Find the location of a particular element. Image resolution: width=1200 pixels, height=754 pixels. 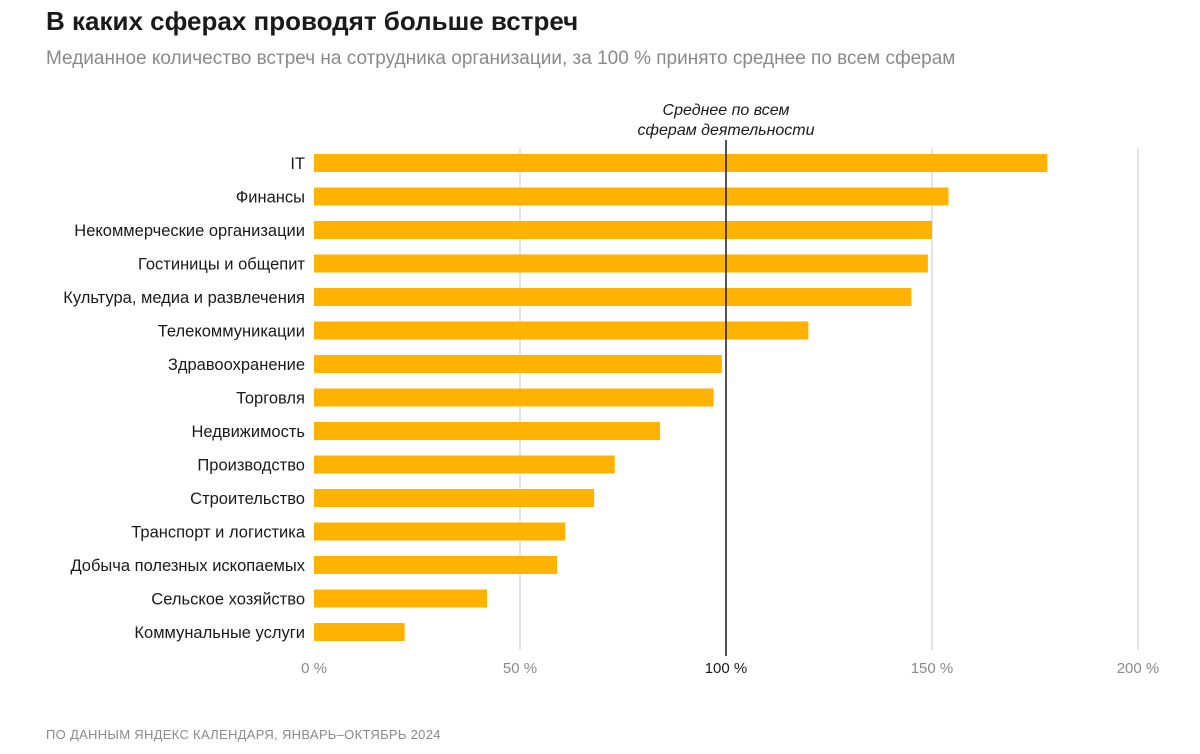

category-label-13: Сельское хозяйство is located at coordinates (228, 600).